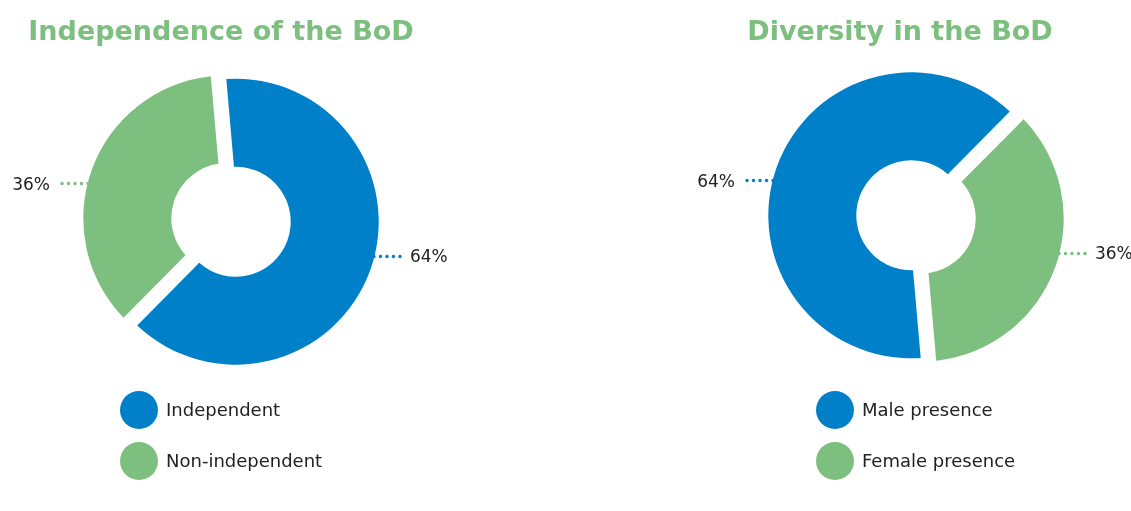 The height and width of the screenshot is (511, 1131). What do you see at coordinates (939, 460) in the screenshot?
I see `legend-label: Female presence` at bounding box center [939, 460].